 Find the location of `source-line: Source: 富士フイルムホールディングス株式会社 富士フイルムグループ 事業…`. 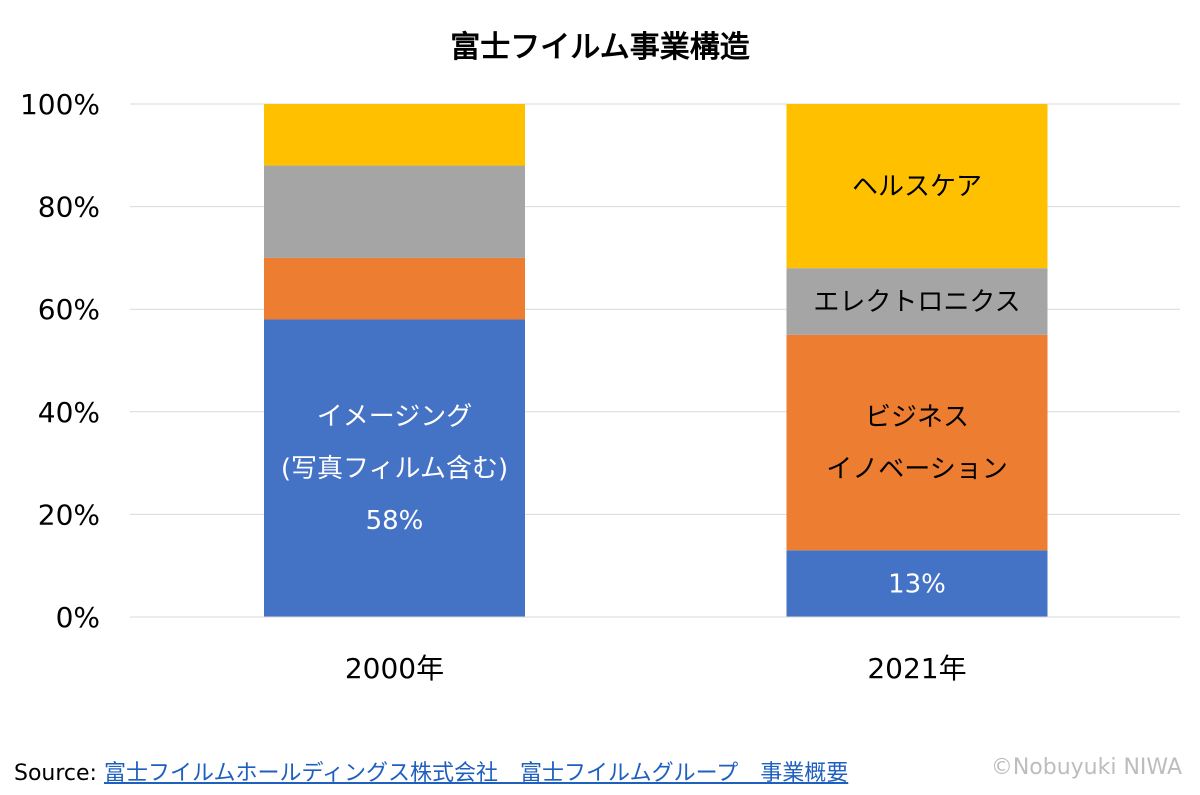

source-line: Source: 富士フイルムホールディングス株式会社 富士フイルムグループ 事業… is located at coordinates (431, 771).